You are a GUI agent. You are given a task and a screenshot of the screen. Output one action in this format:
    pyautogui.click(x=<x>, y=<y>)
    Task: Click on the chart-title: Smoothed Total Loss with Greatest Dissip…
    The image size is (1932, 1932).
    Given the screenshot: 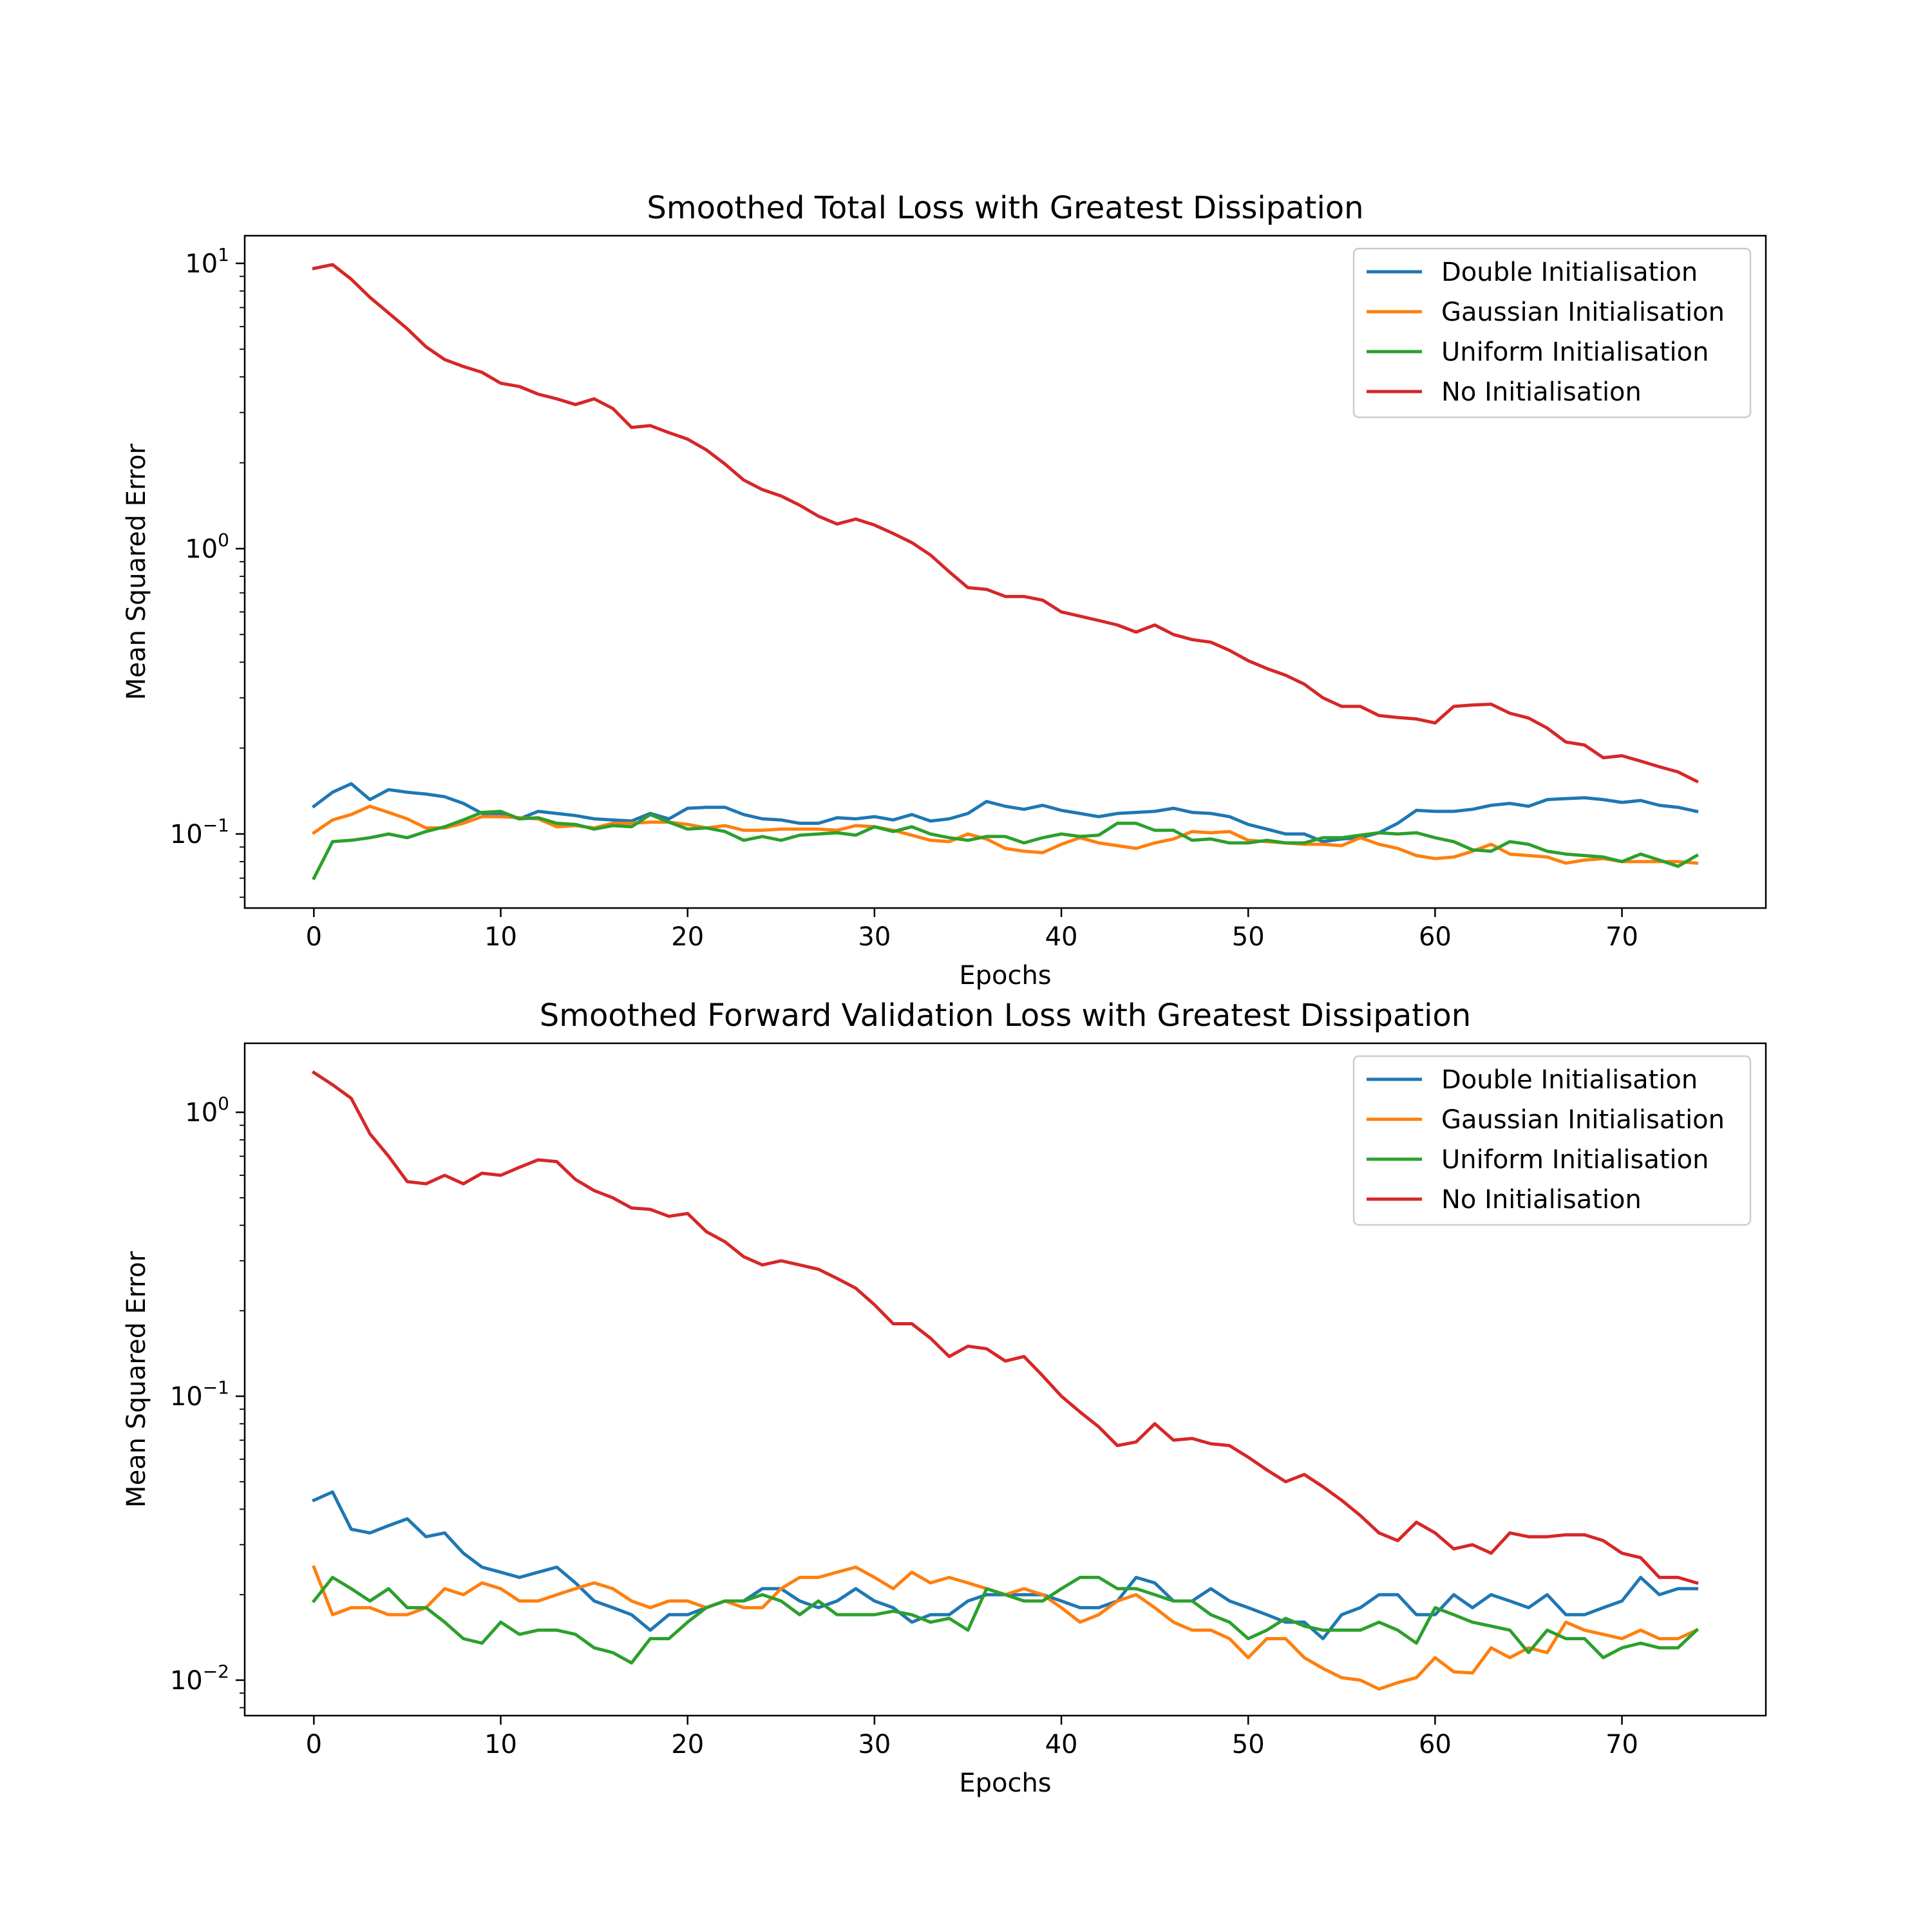 What is the action you would take?
    pyautogui.click(x=1005, y=208)
    